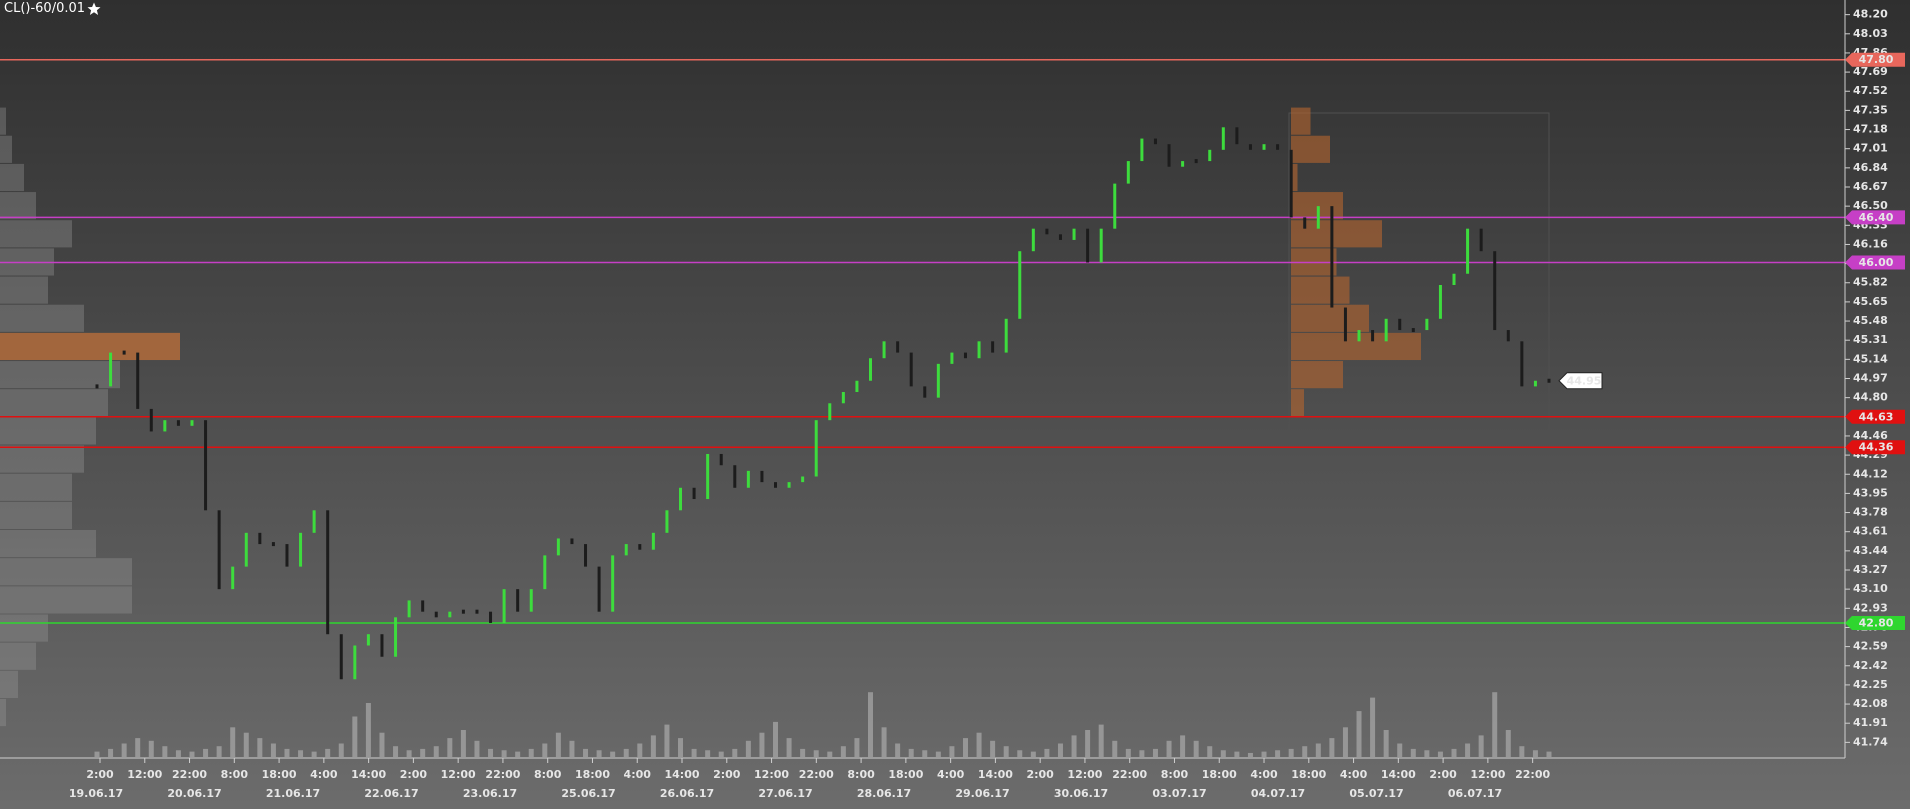 This screenshot has width=1910, height=809. What do you see at coordinates (823, 724) in the screenshot?
I see `volume-histogram` at bounding box center [823, 724].